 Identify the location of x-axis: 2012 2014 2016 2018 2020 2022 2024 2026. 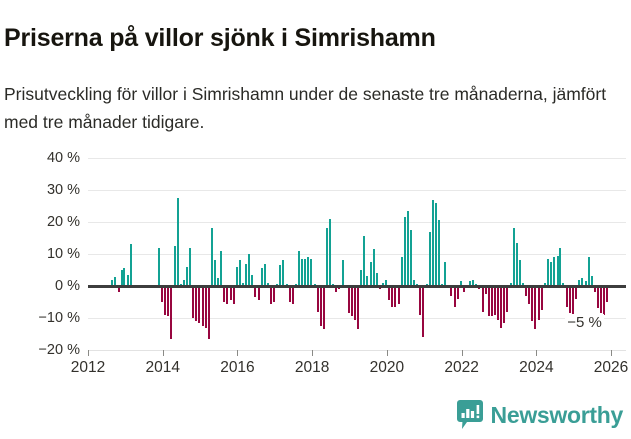
(349, 370).